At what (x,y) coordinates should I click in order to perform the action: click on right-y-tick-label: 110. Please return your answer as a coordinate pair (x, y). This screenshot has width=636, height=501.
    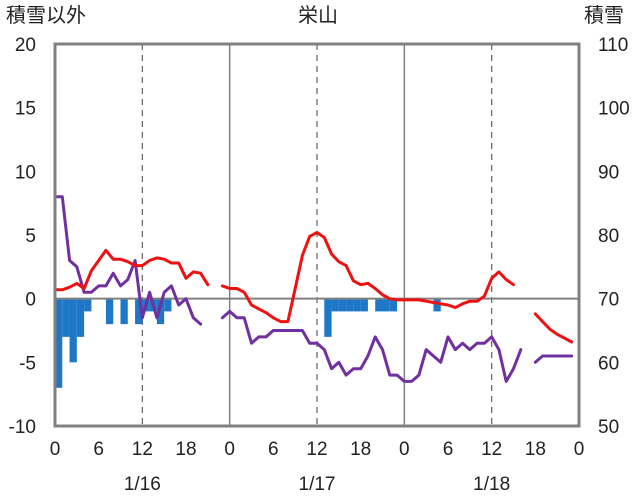
    Looking at the image, I should click on (613, 45).